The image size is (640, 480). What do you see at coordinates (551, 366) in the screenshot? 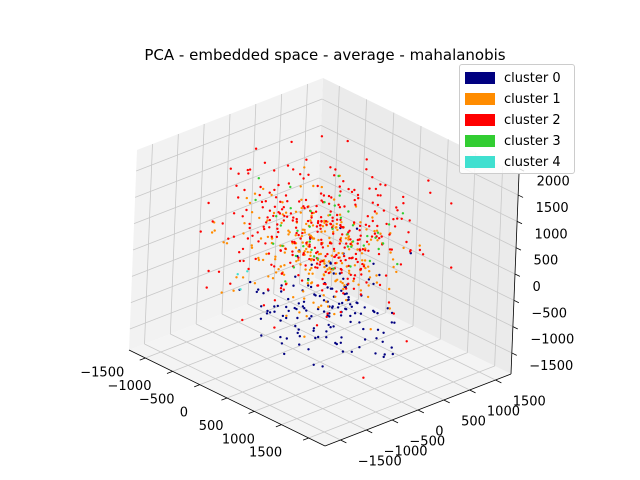
I see `z-tick-label: −1500` at bounding box center [551, 366].